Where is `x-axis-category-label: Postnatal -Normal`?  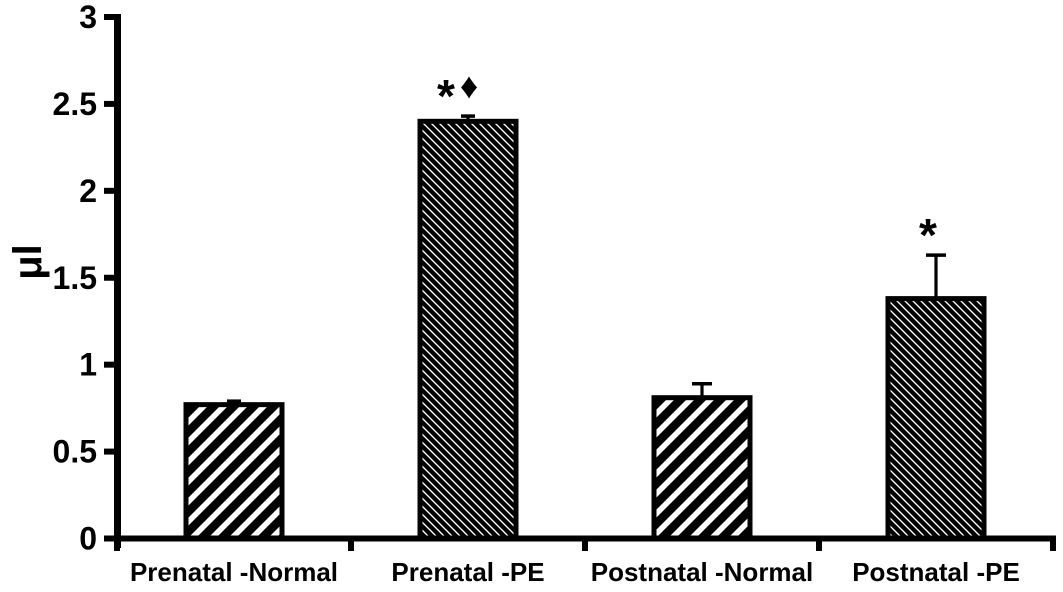 x-axis-category-label: Postnatal -Normal is located at coordinates (702, 572).